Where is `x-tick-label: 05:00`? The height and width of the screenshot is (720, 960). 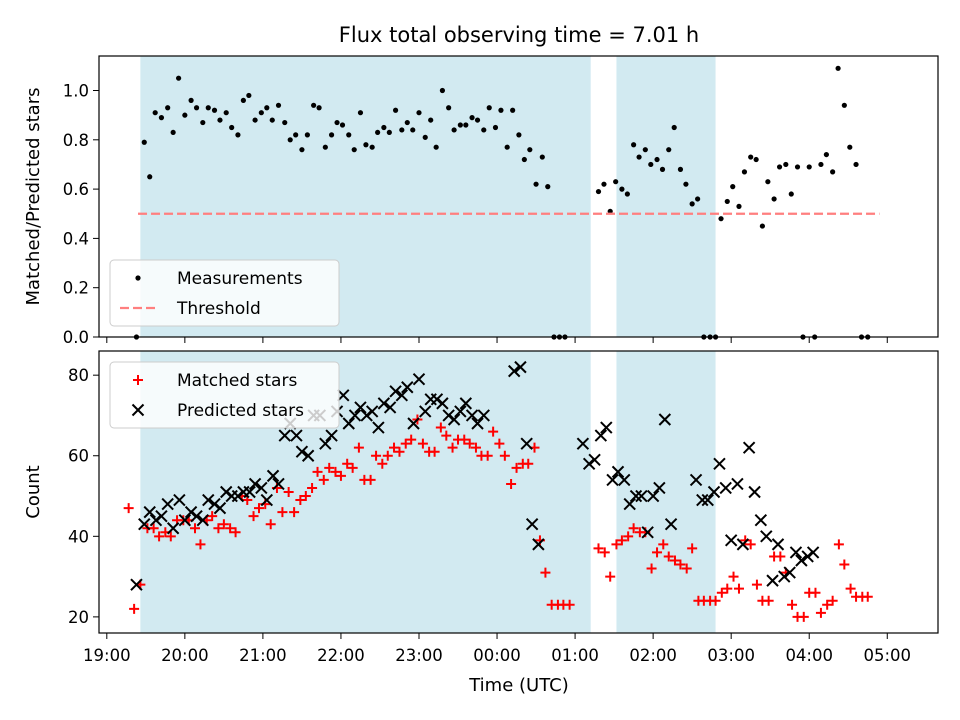 x-tick-label: 05:00 is located at coordinates (887, 655).